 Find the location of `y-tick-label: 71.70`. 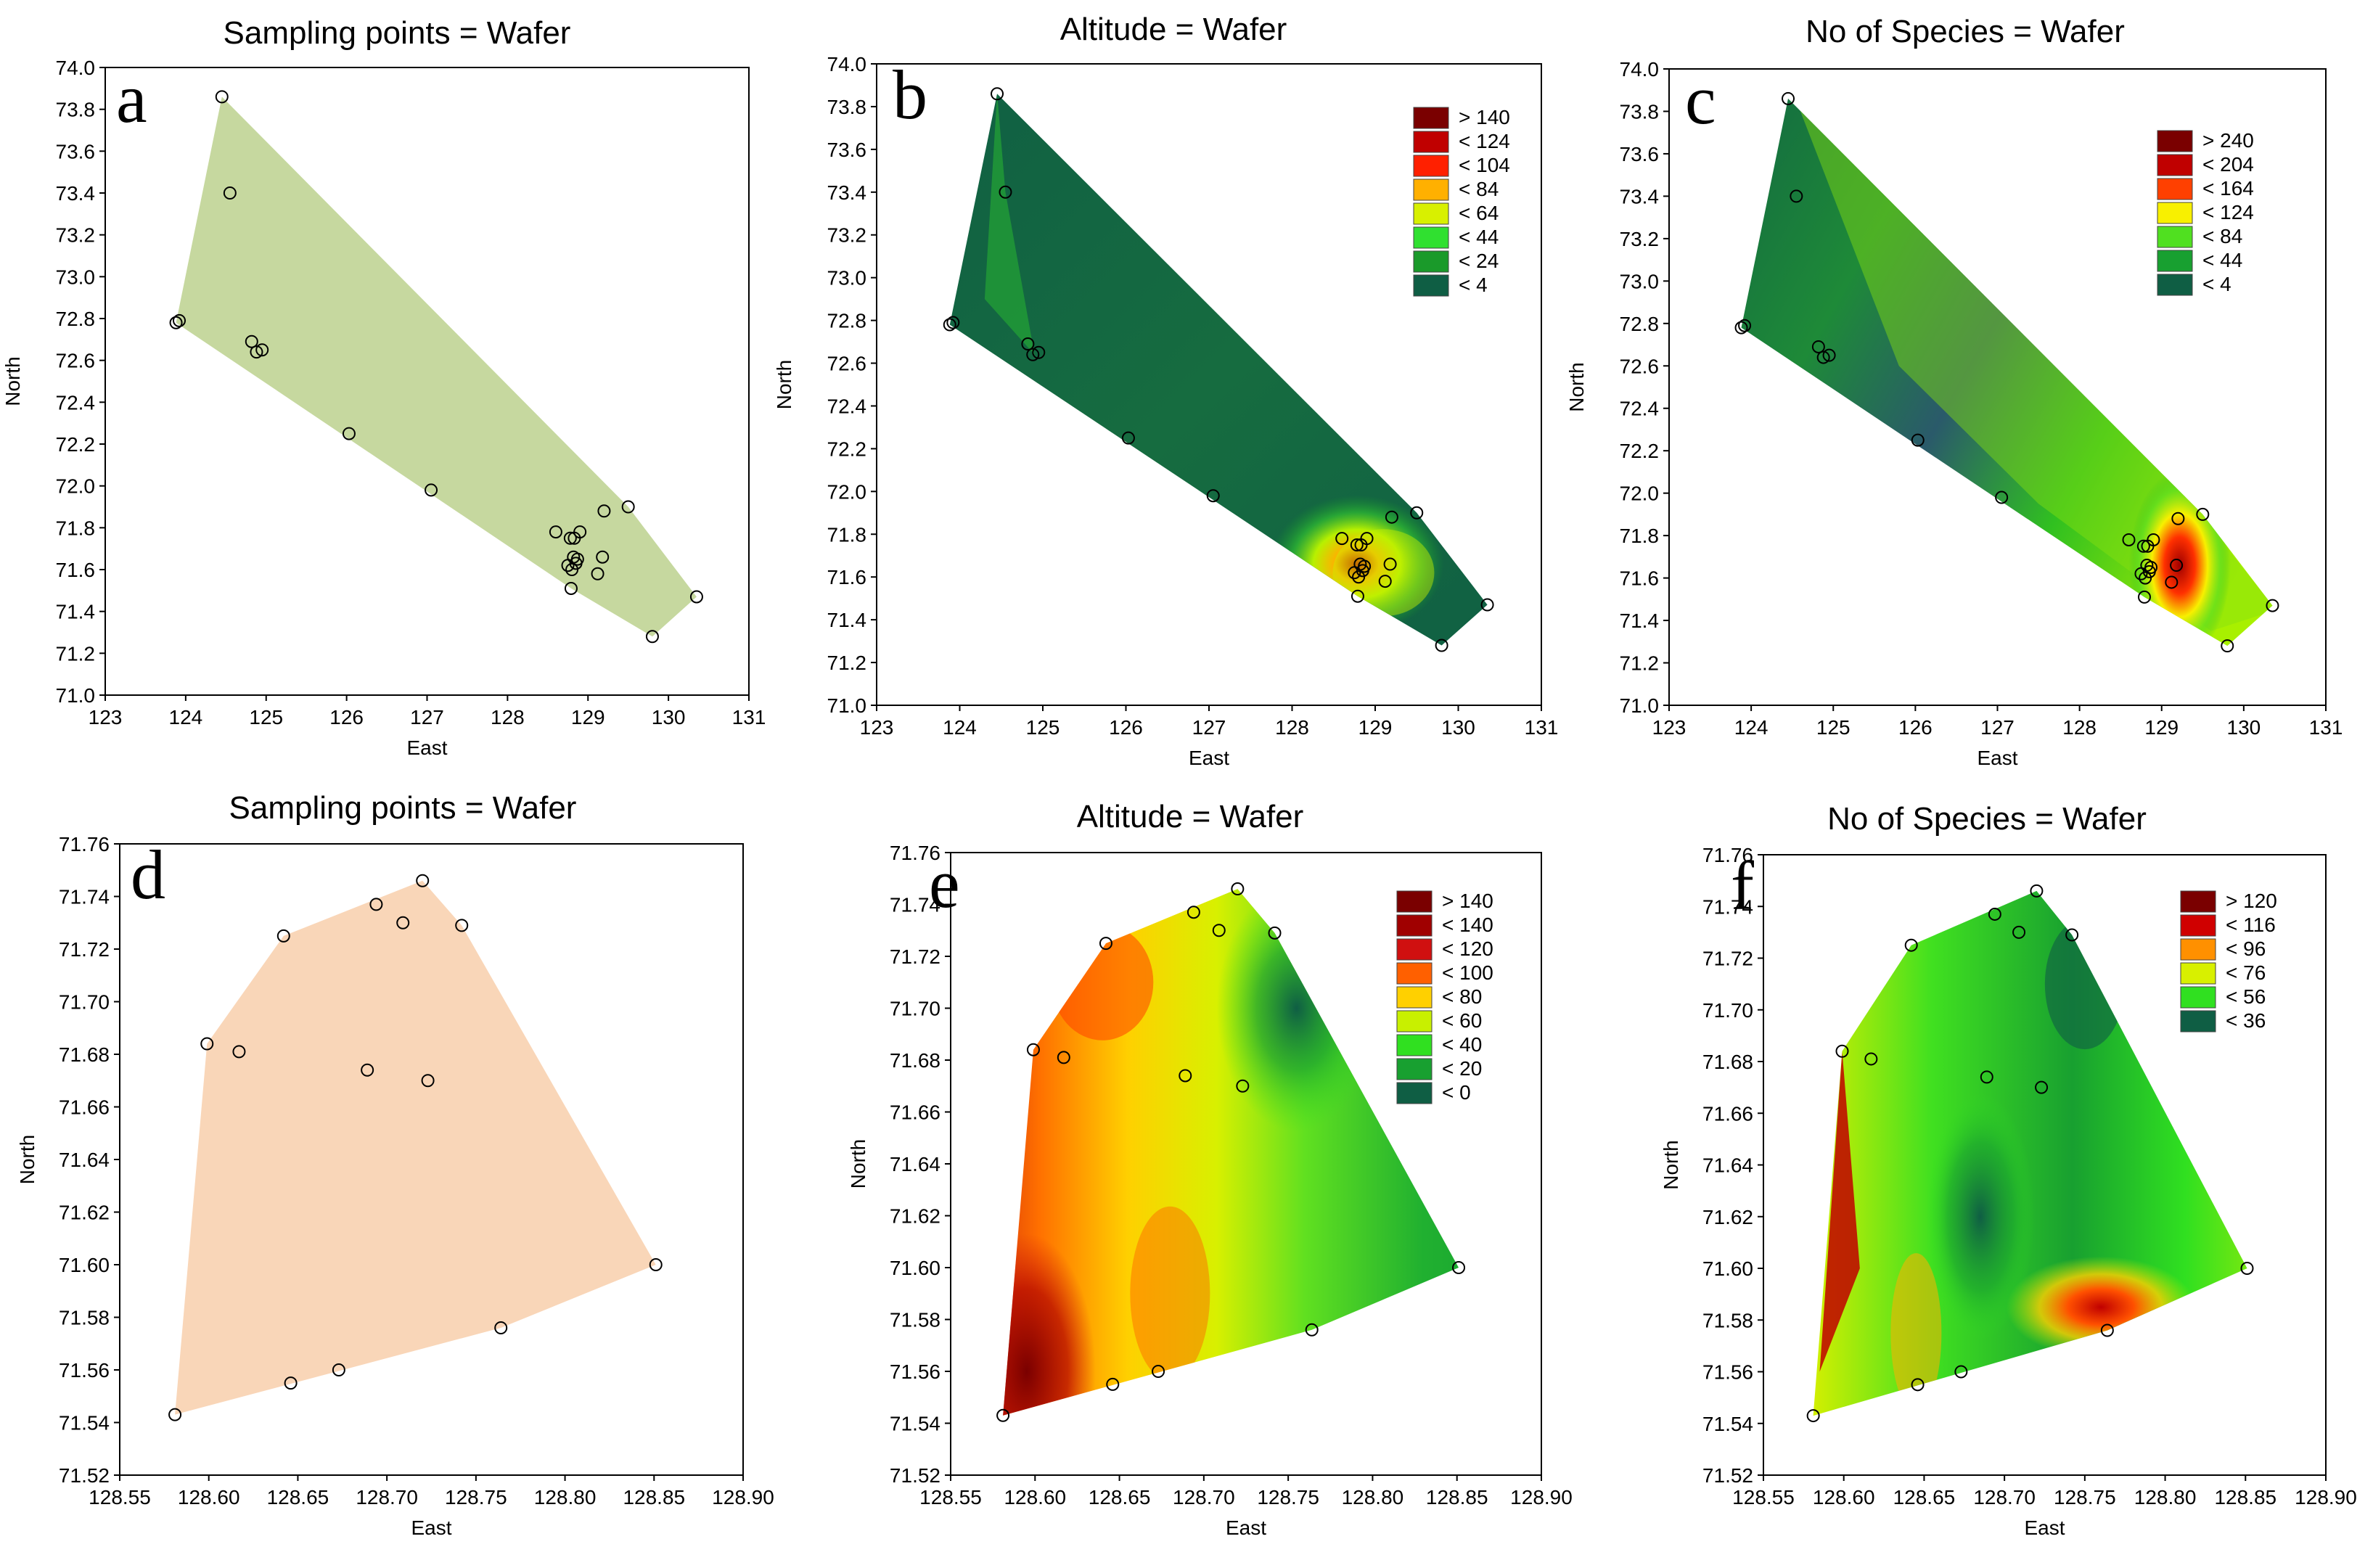

y-tick-label: 71.70 is located at coordinates (1727, 1010).